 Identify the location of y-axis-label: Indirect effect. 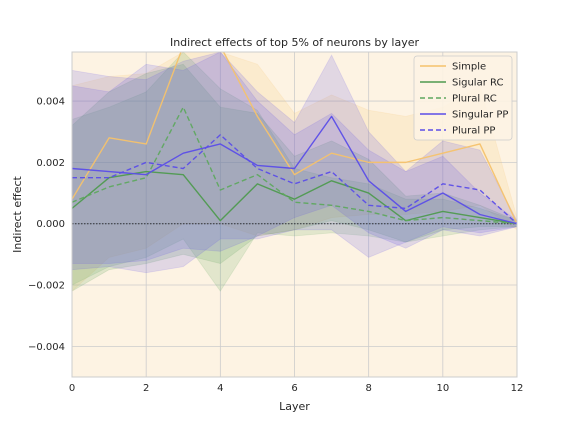
(17, 213).